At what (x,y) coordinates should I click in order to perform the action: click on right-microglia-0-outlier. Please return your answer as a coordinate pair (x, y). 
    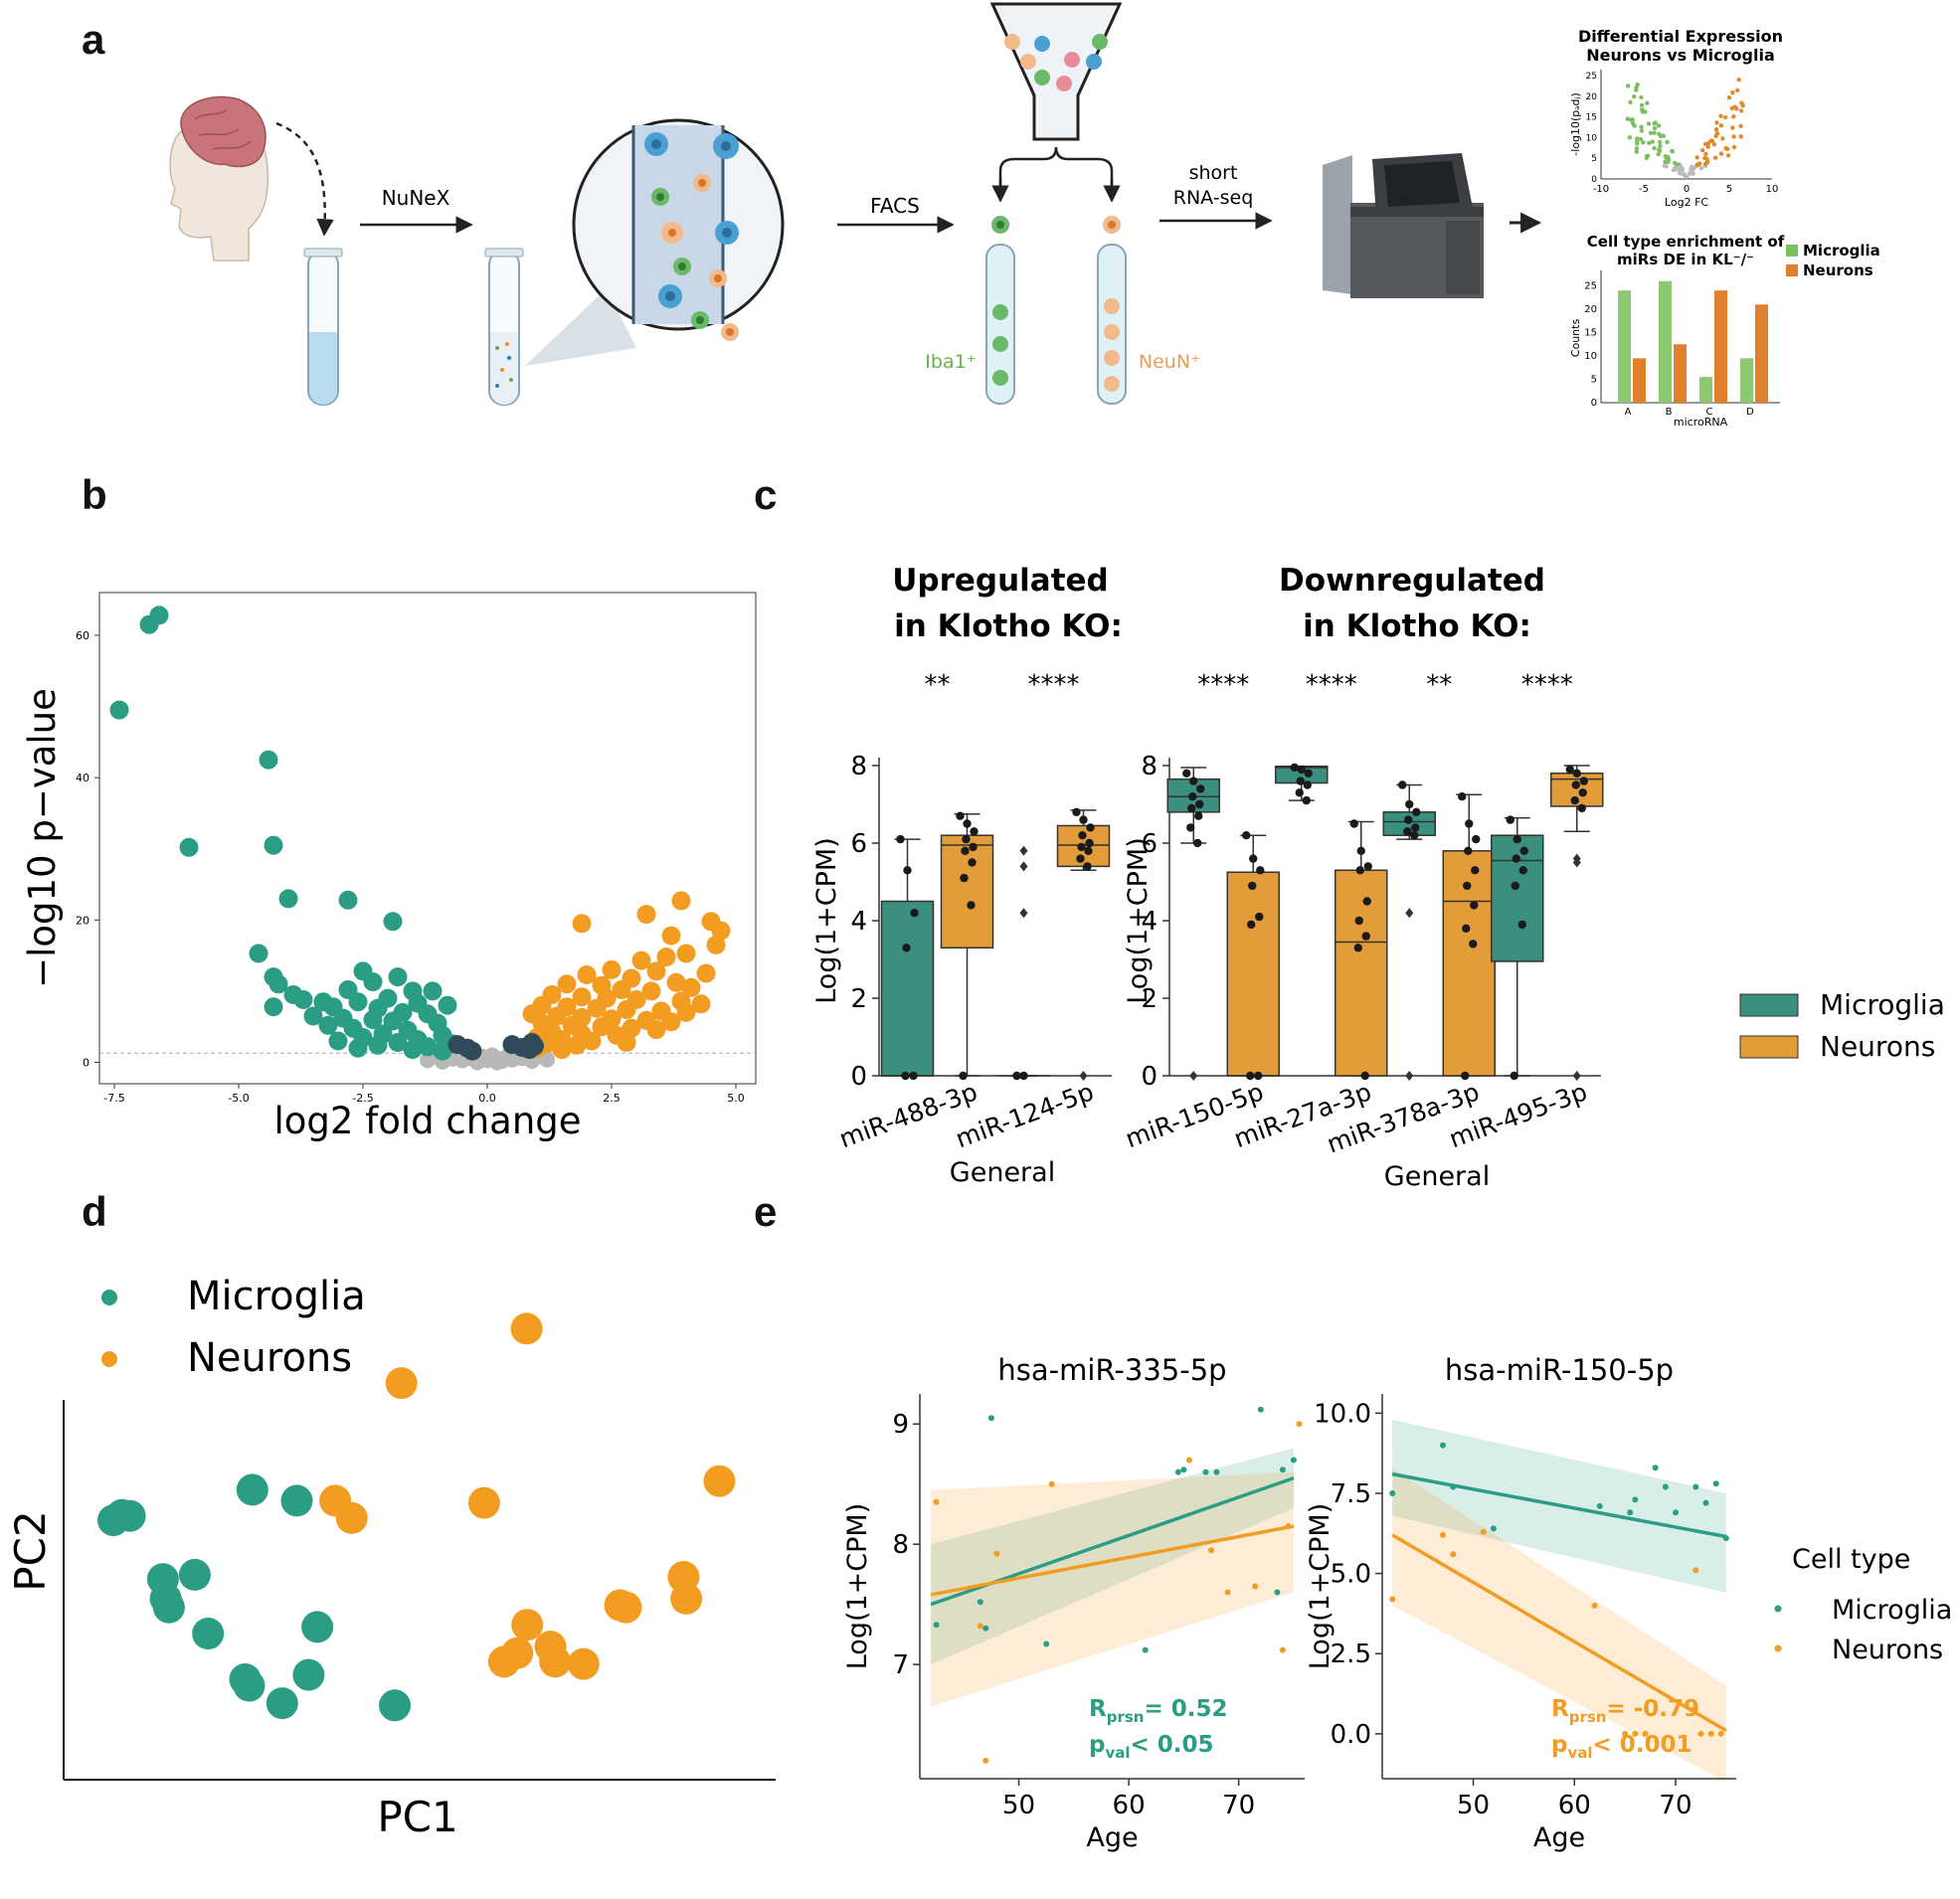
    Looking at the image, I should click on (1193, 1076).